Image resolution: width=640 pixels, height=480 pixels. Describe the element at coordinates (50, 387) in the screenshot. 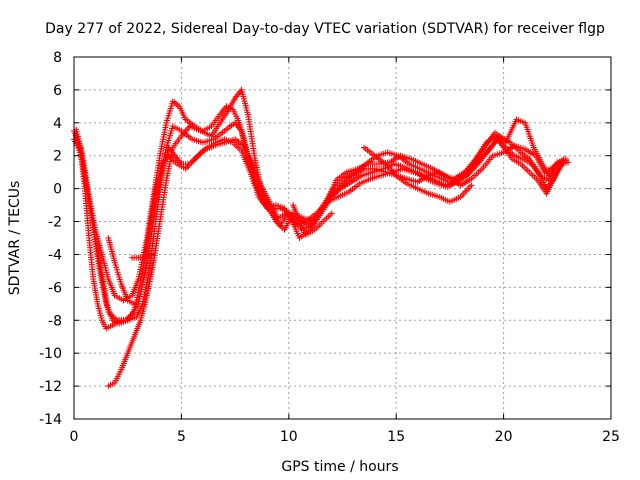

I see `y-tick-label: -12` at that location.